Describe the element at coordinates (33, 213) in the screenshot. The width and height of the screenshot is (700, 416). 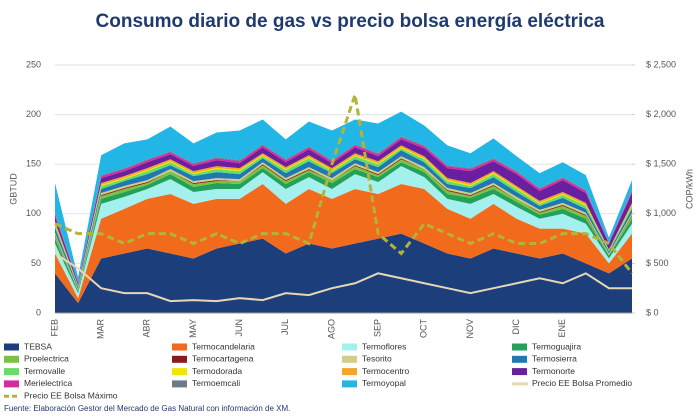
I see `y-tick-label: 100` at that location.